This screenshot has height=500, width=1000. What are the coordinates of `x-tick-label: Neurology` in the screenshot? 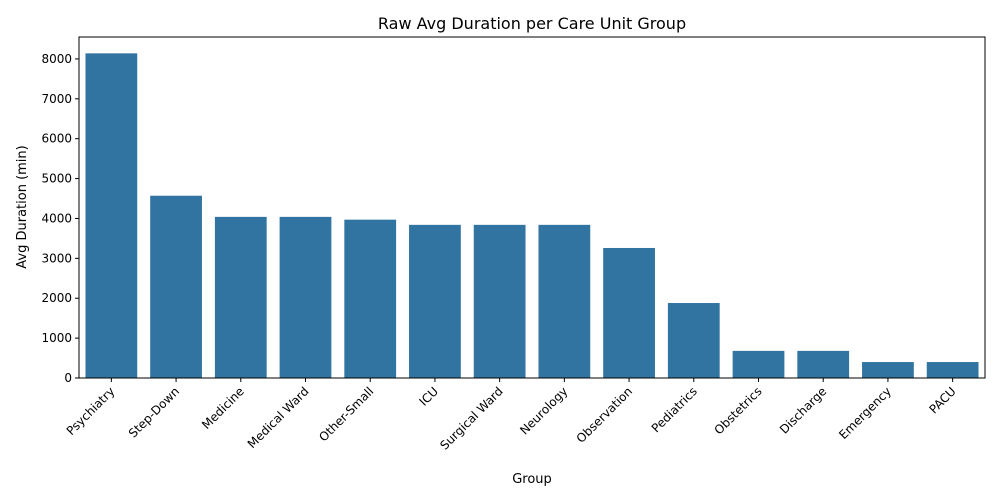 It's located at (543, 410).